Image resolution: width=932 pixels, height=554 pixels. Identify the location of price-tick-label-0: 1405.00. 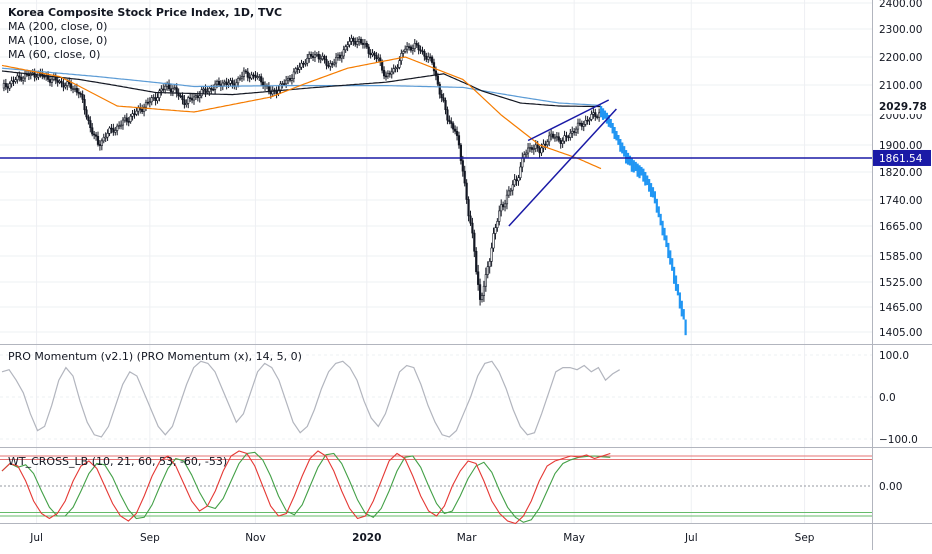
(900, 333).